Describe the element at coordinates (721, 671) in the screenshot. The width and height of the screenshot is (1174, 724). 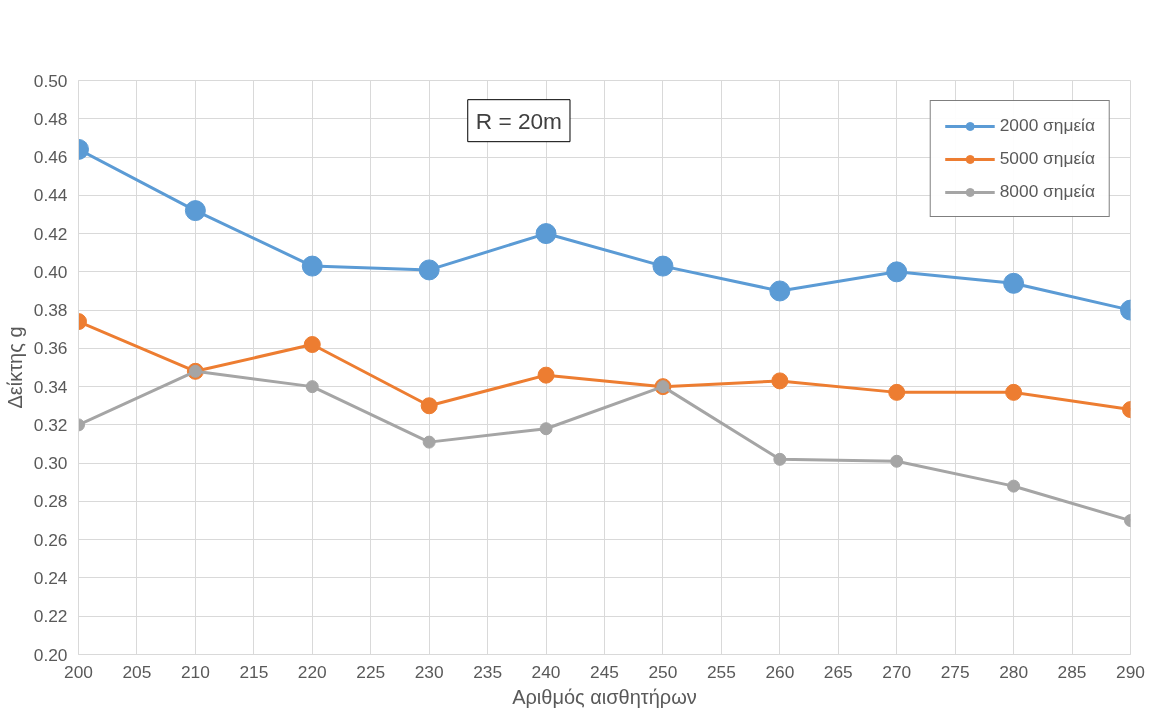
I see `x-tick-label: 255` at that location.